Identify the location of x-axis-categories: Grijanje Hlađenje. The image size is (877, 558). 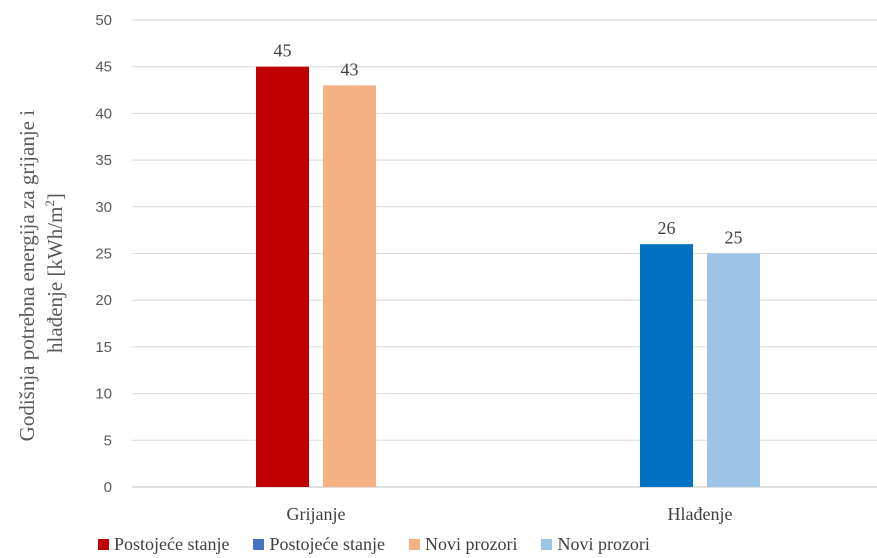
(510, 514).